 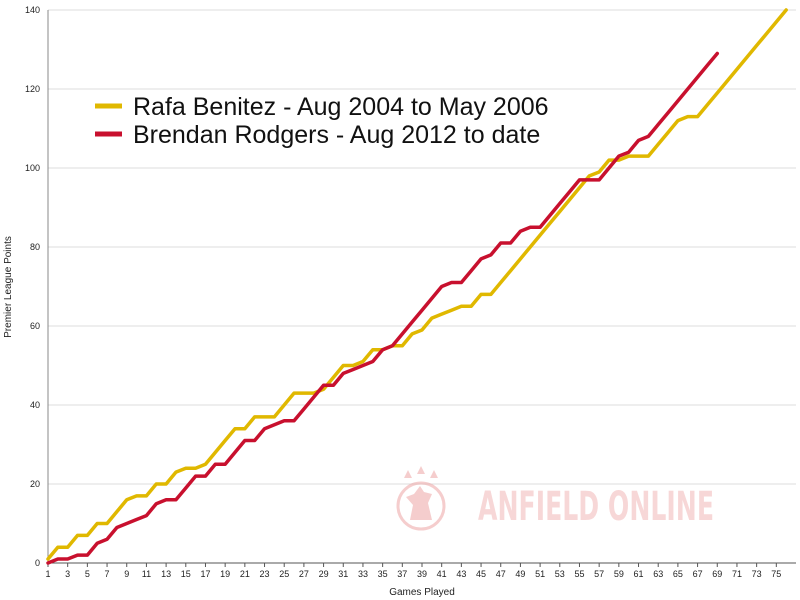 What do you see at coordinates (658, 574) in the screenshot?
I see `x-tick-label: 63` at bounding box center [658, 574].